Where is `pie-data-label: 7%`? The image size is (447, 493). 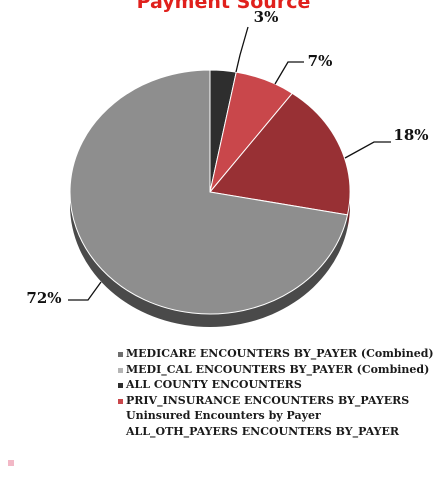 pie-data-label: 7% is located at coordinates (320, 61).